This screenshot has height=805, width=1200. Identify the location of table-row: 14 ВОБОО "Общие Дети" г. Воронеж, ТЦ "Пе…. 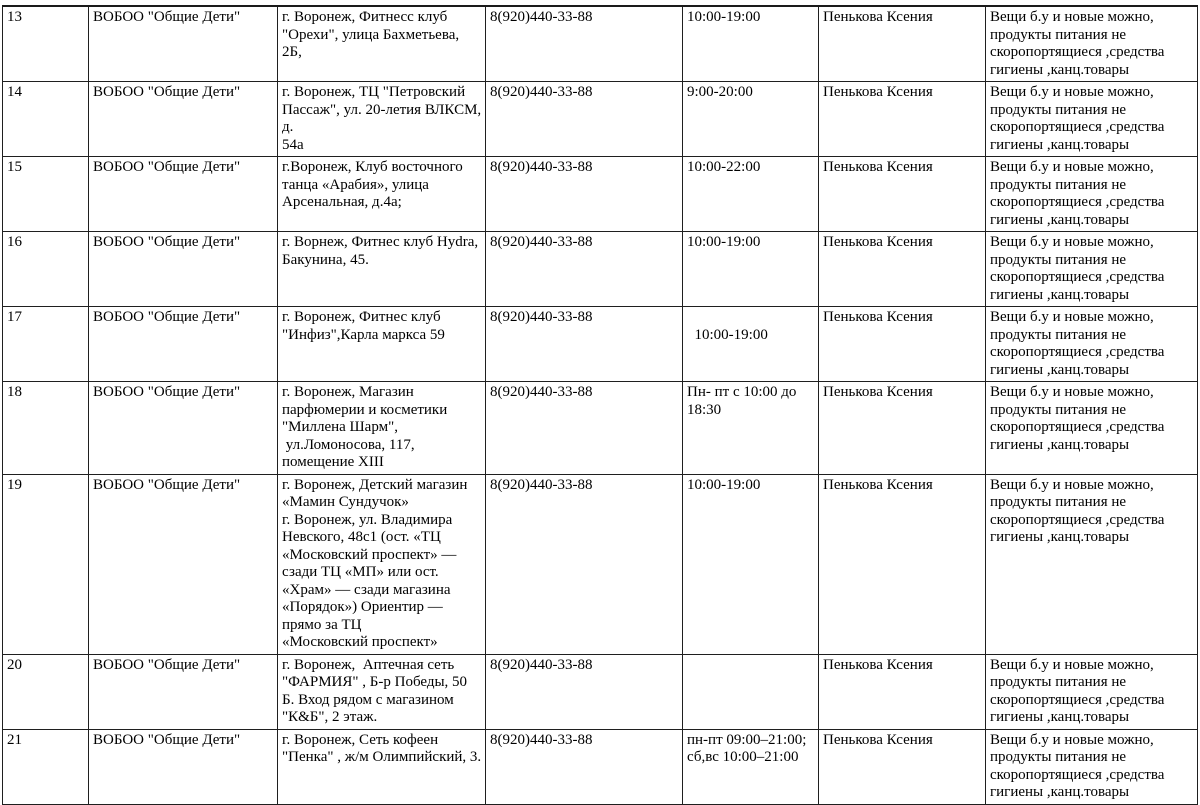
(600, 119).